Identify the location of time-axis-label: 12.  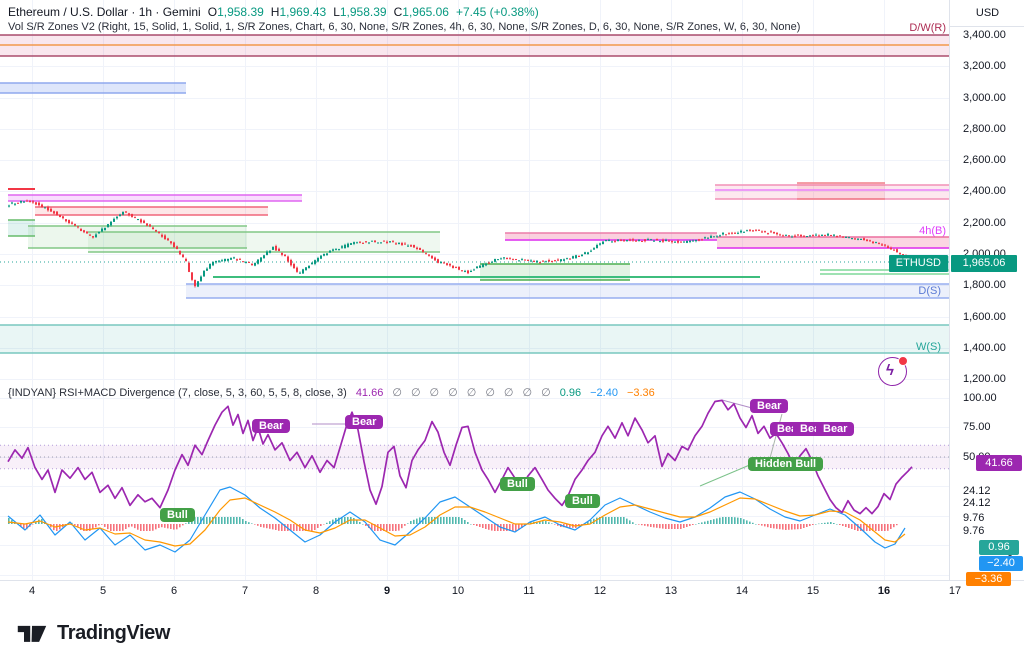
(600, 591).